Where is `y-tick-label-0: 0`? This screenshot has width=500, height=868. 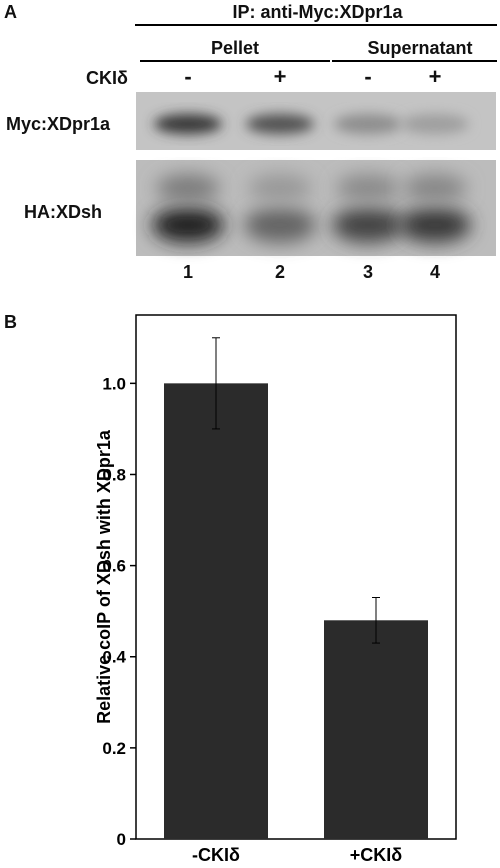 y-tick-label-0: 0 is located at coordinates (121, 839).